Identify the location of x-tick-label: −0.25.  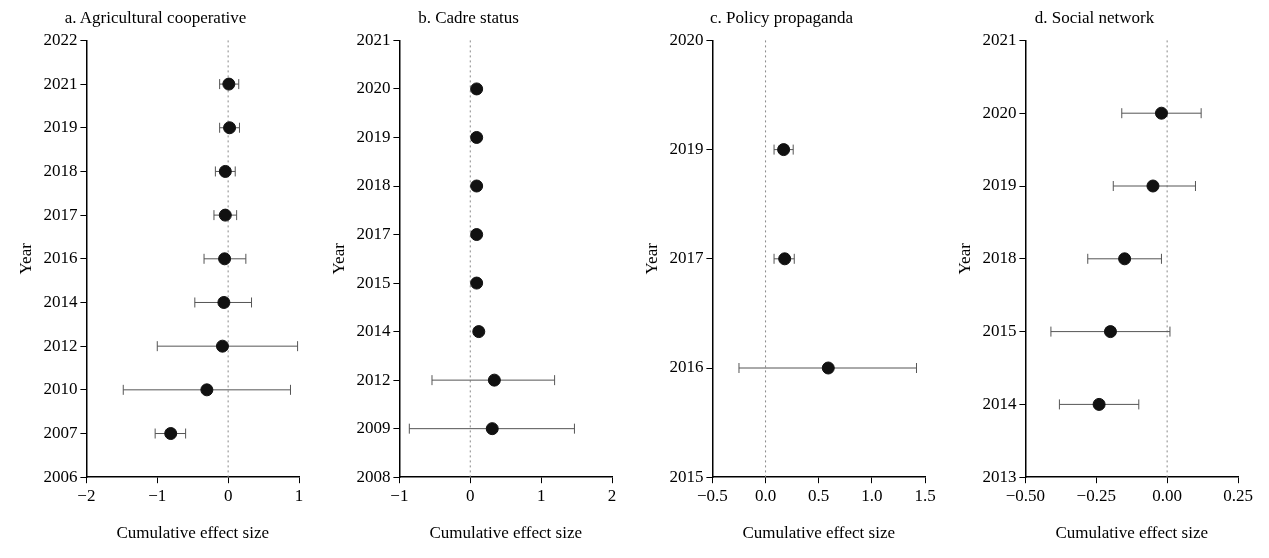
(1096, 495).